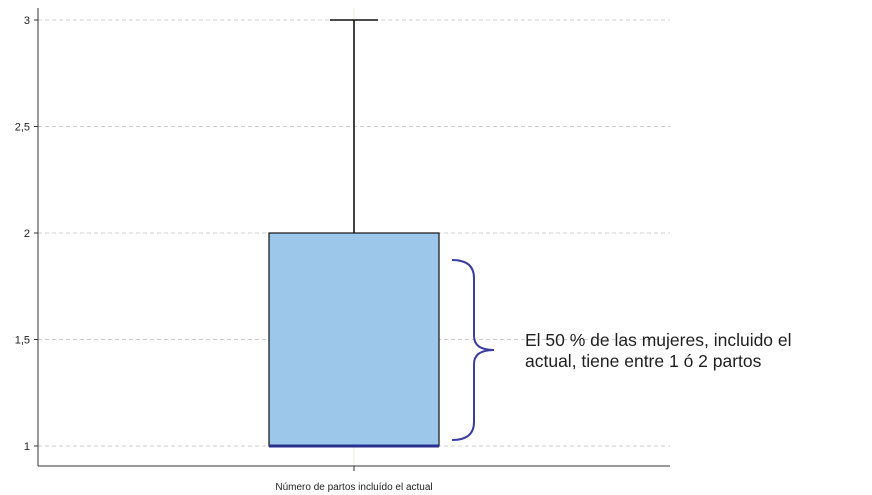  Describe the element at coordinates (354, 339) in the screenshot. I see `box` at that location.